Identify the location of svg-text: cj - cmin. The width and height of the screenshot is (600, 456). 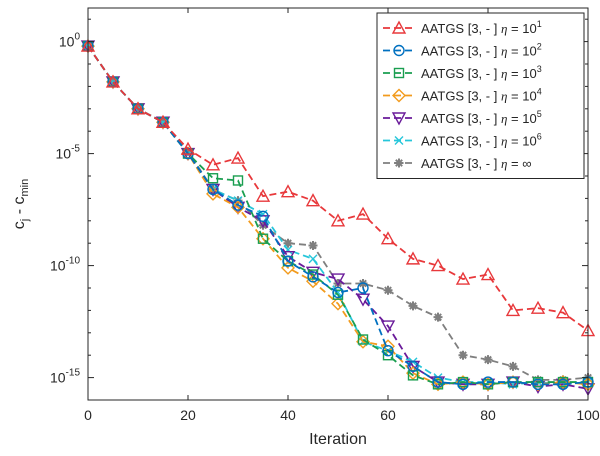
(21, 204).